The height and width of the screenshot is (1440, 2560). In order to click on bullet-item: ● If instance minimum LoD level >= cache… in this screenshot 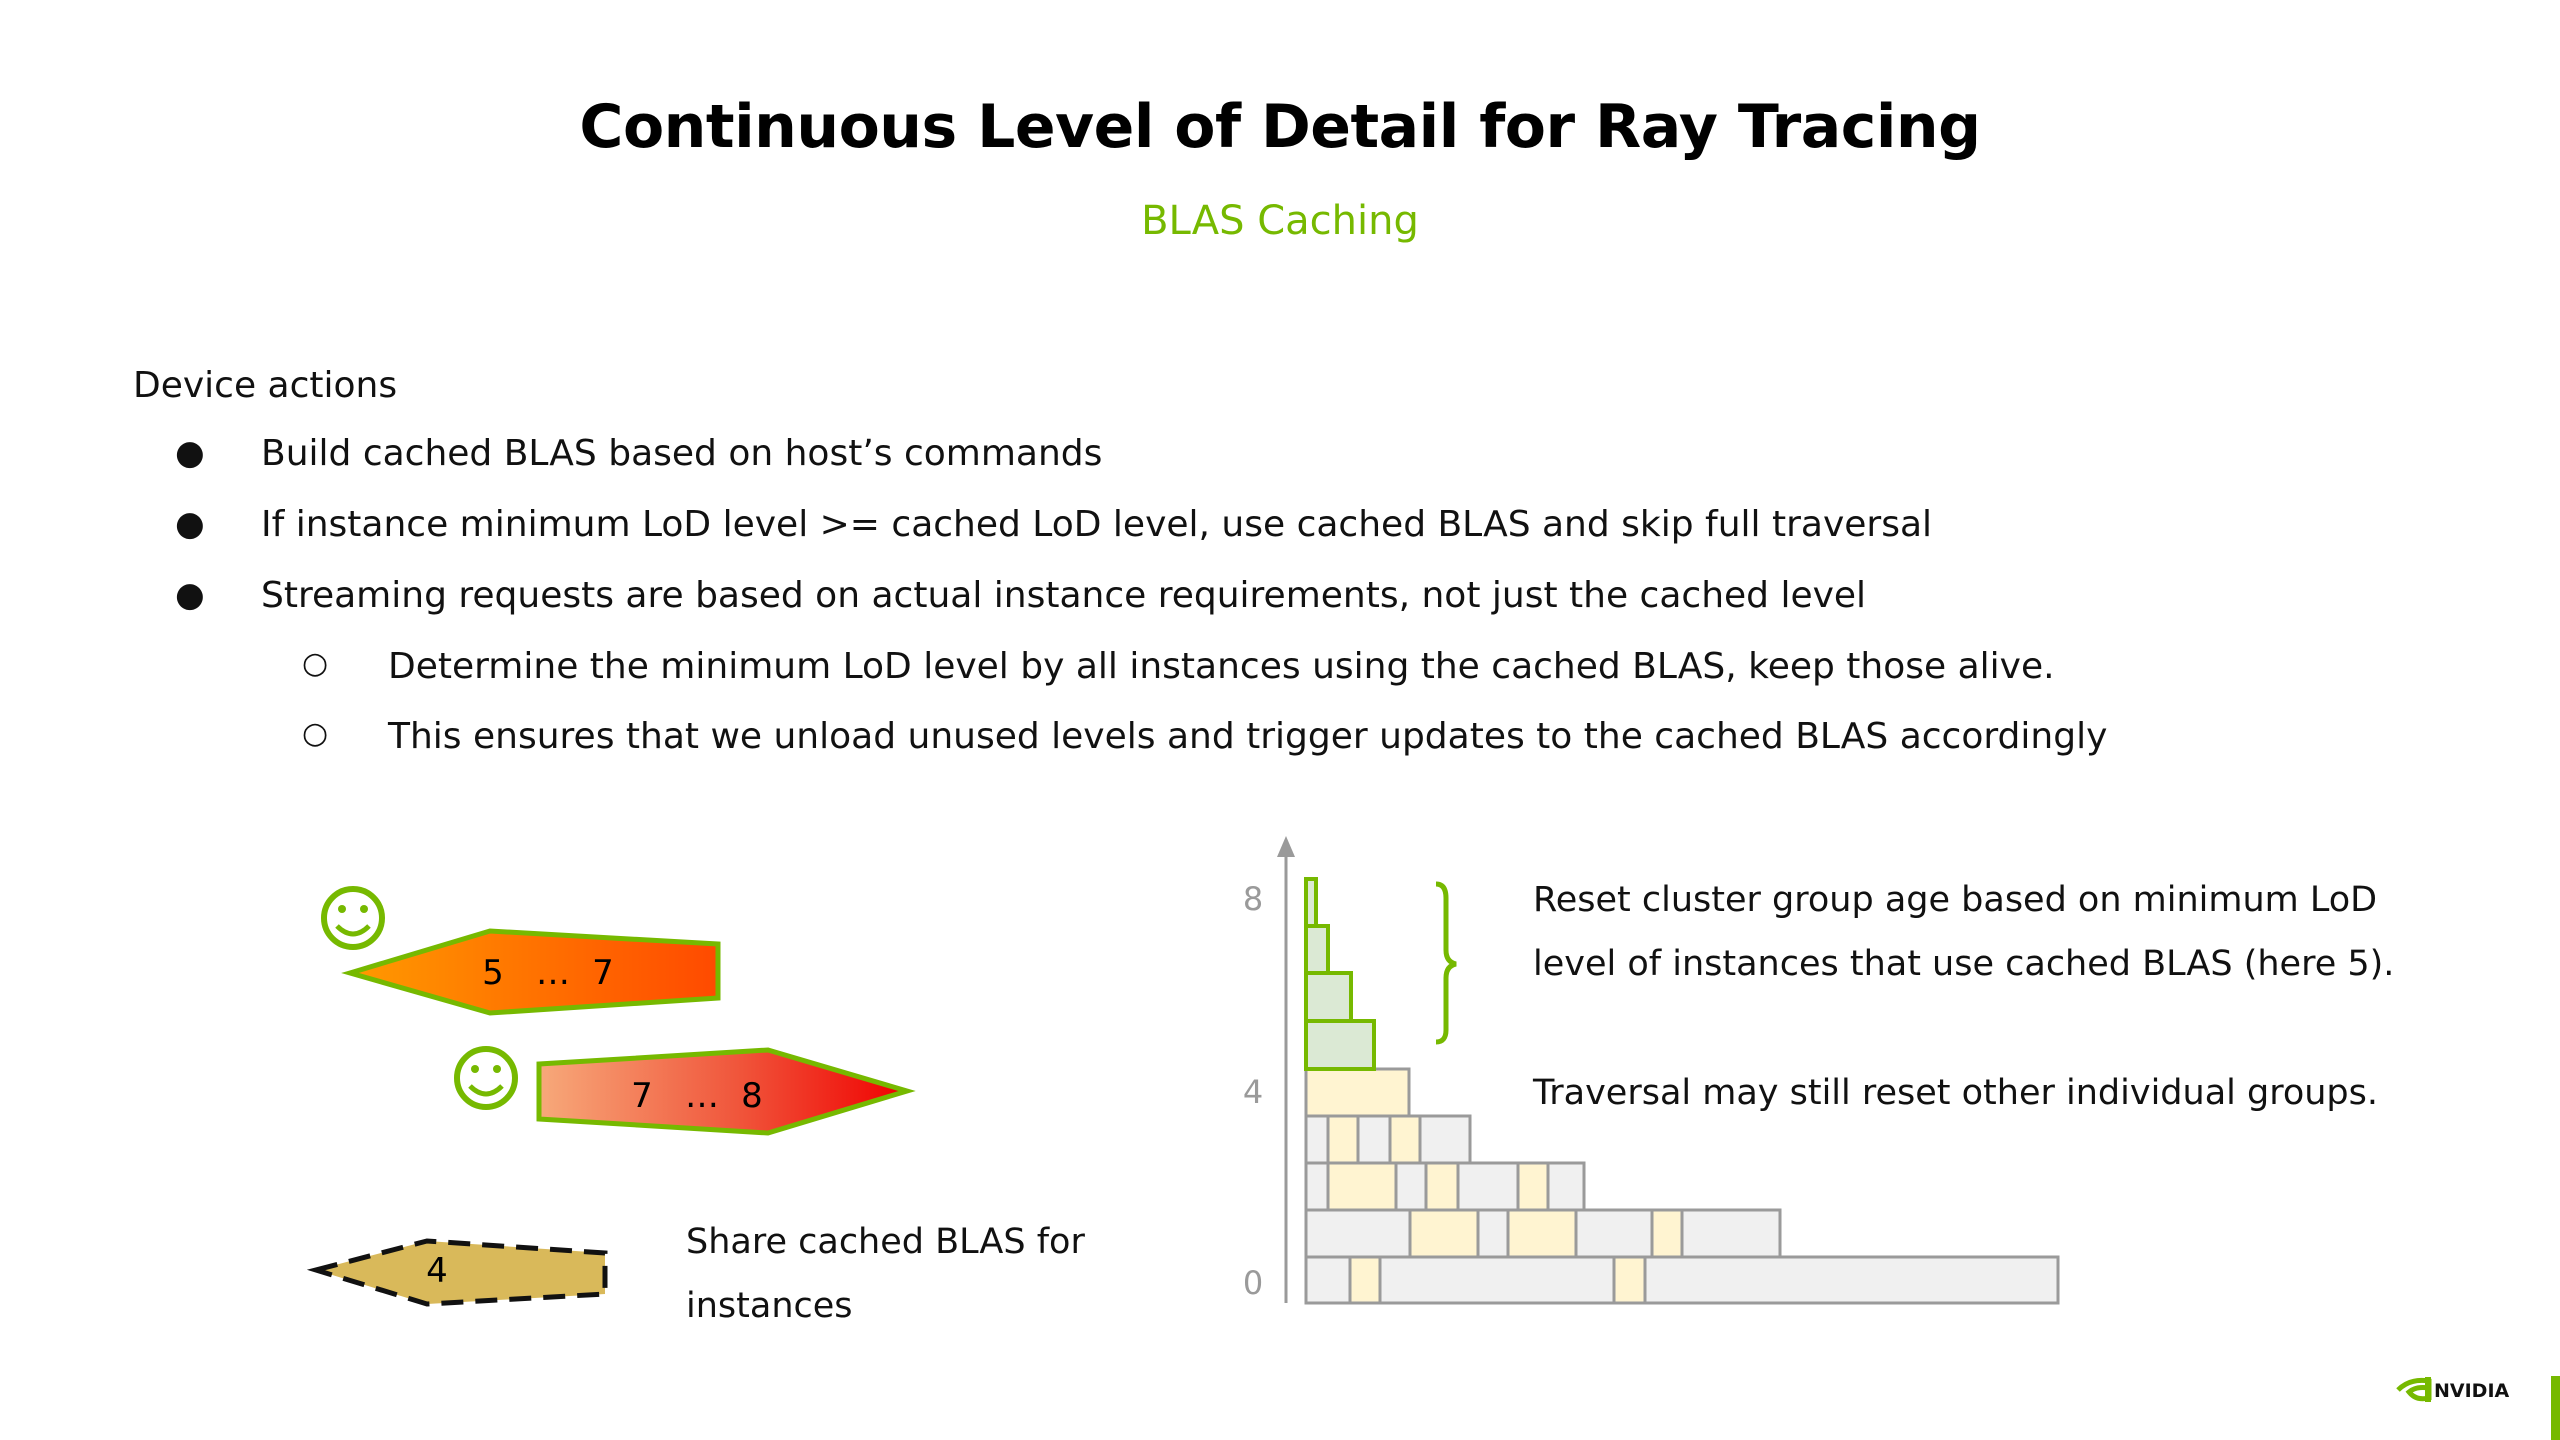, I will do `click(1054, 524)`.